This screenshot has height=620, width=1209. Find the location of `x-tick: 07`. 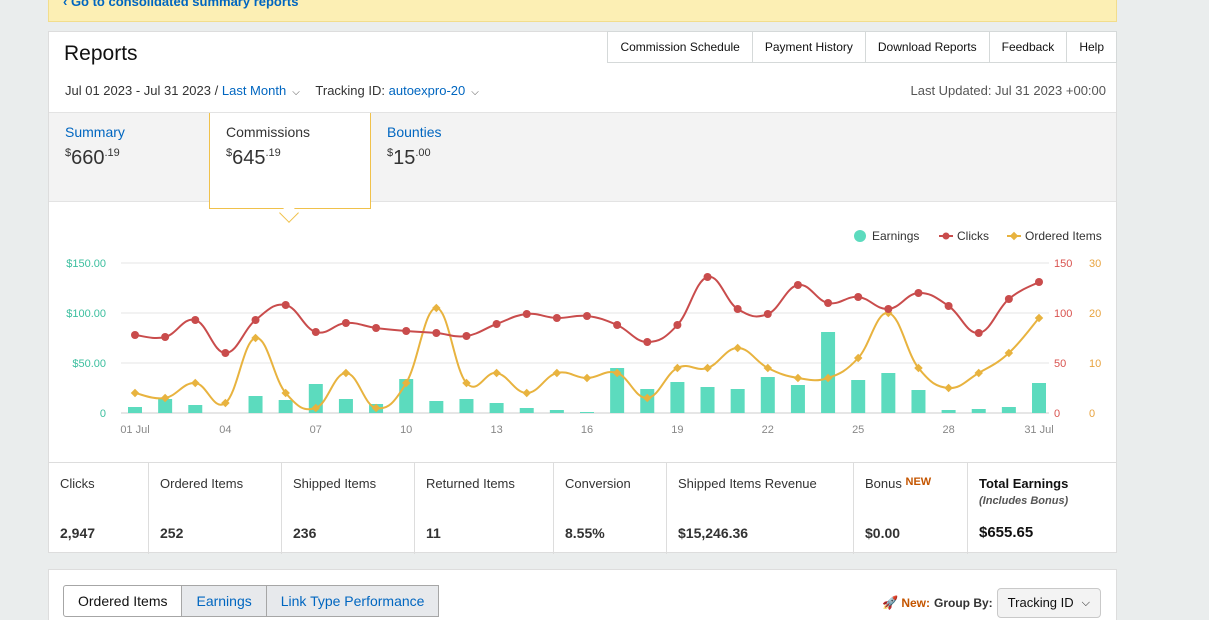

x-tick: 07 is located at coordinates (316, 430).